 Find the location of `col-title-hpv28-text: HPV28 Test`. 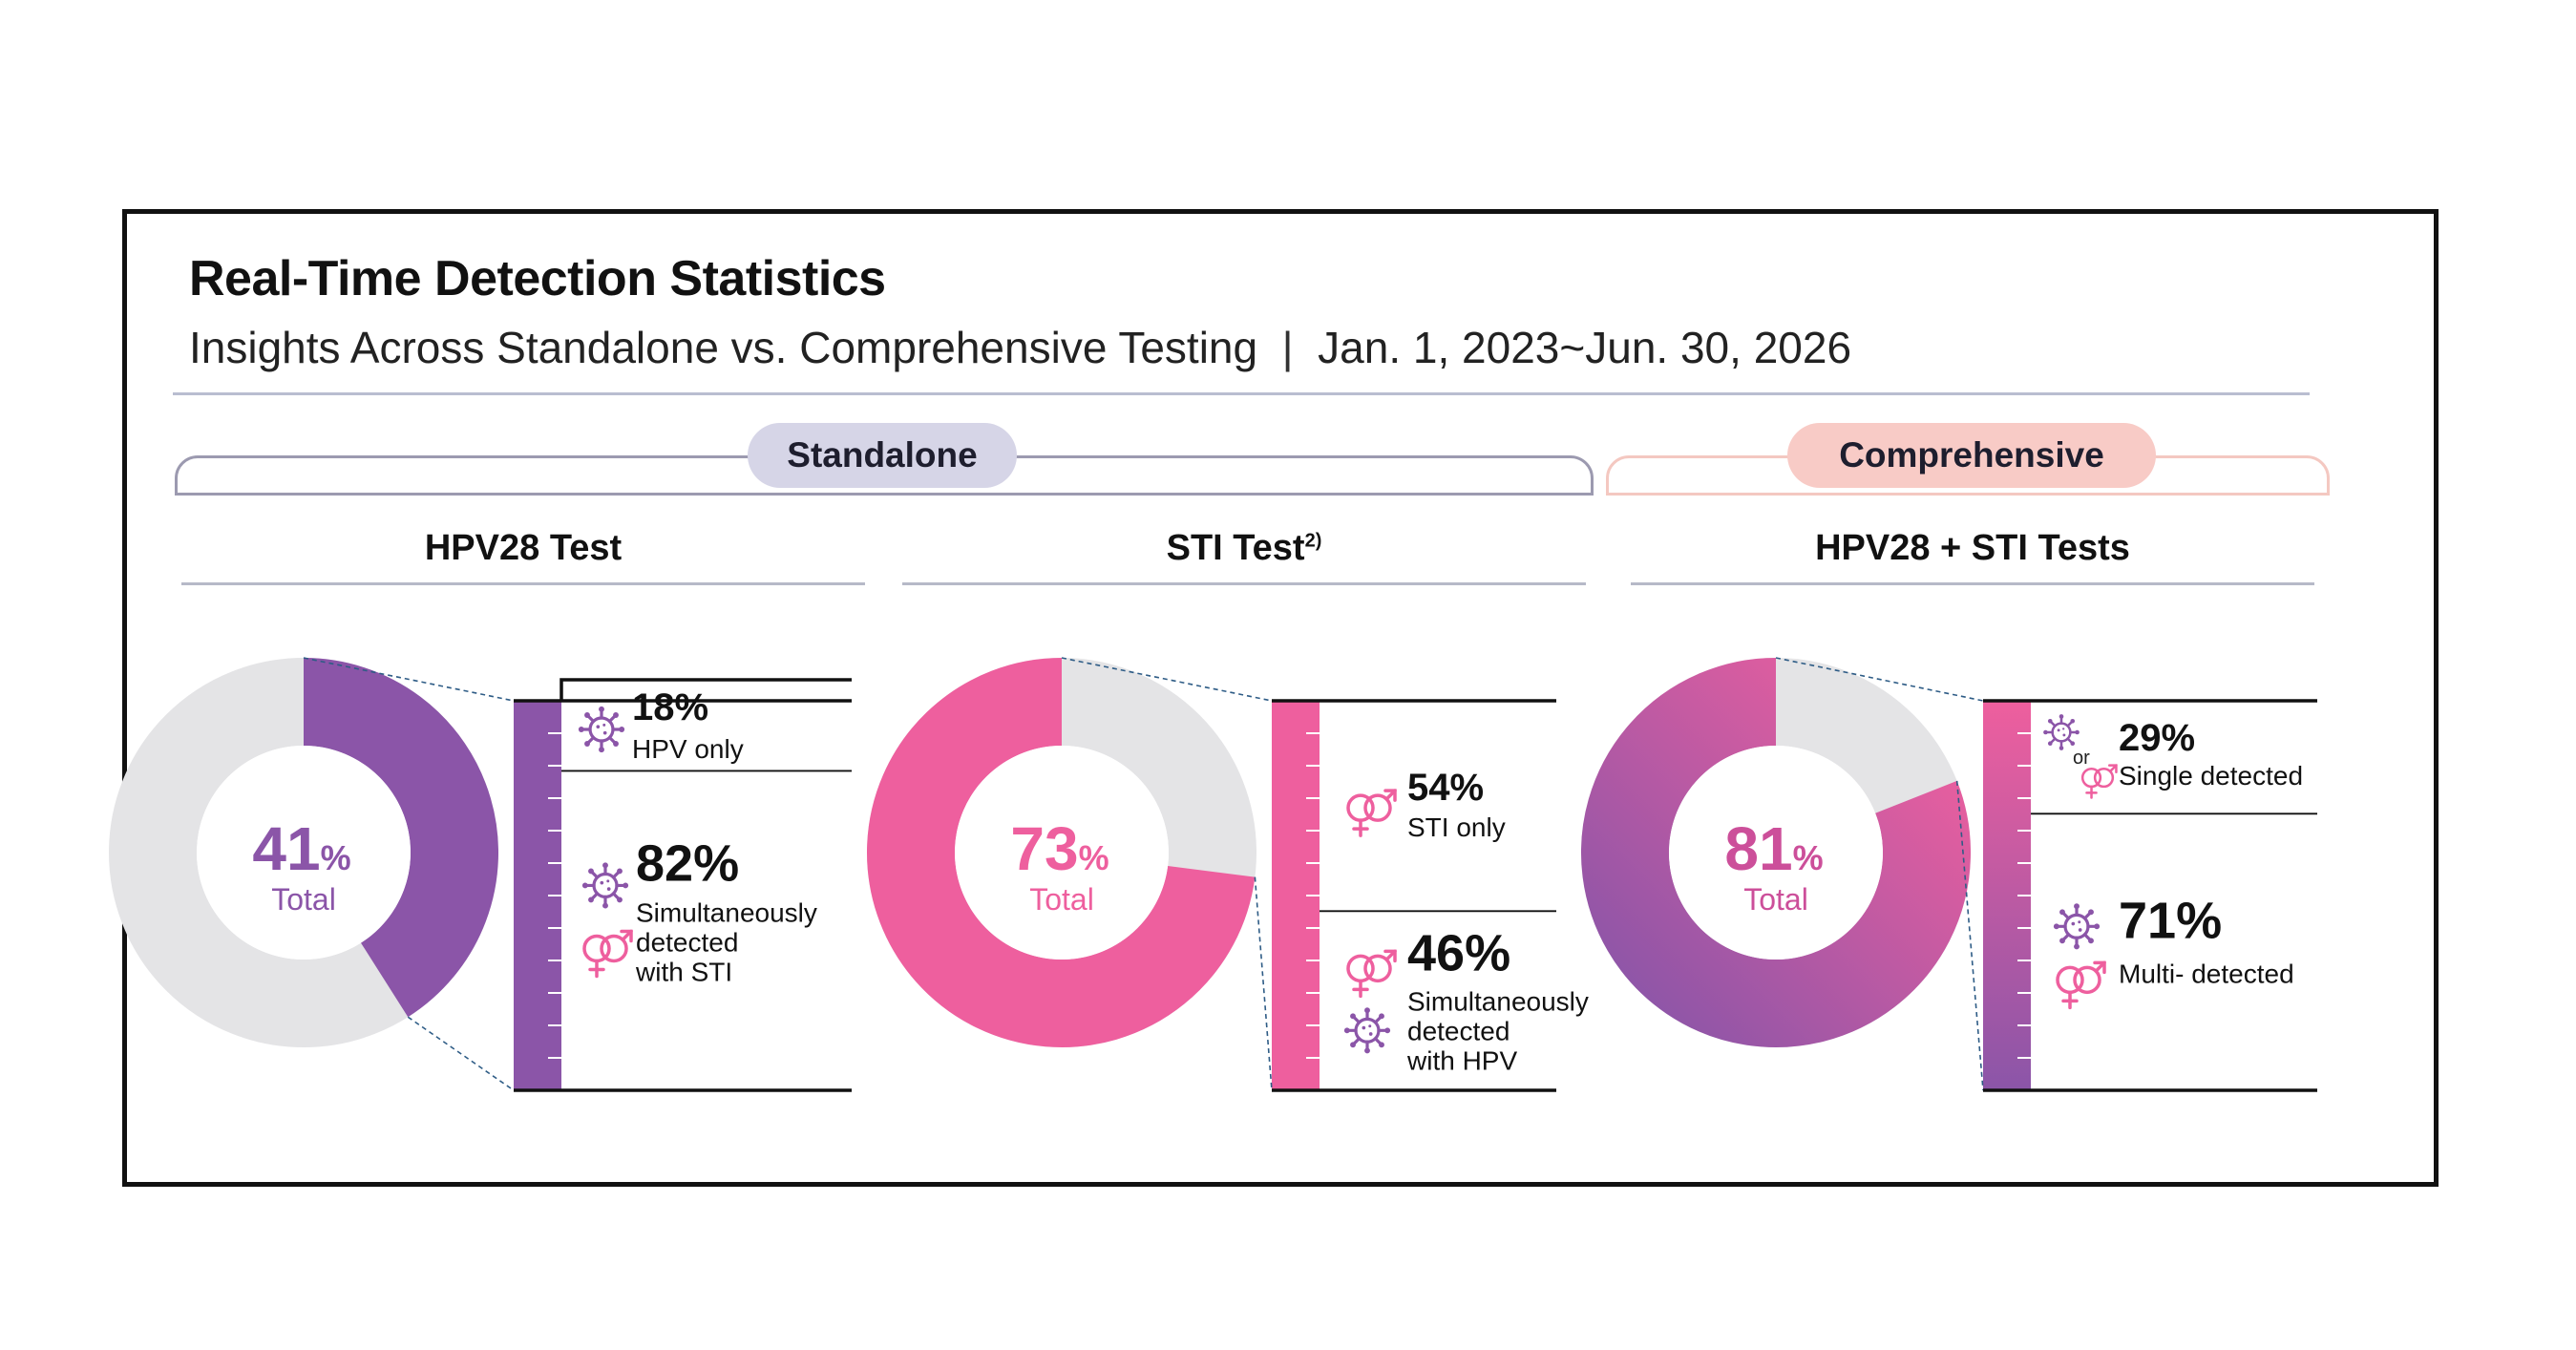

col-title-hpv28-text: HPV28 Test is located at coordinates (523, 548).